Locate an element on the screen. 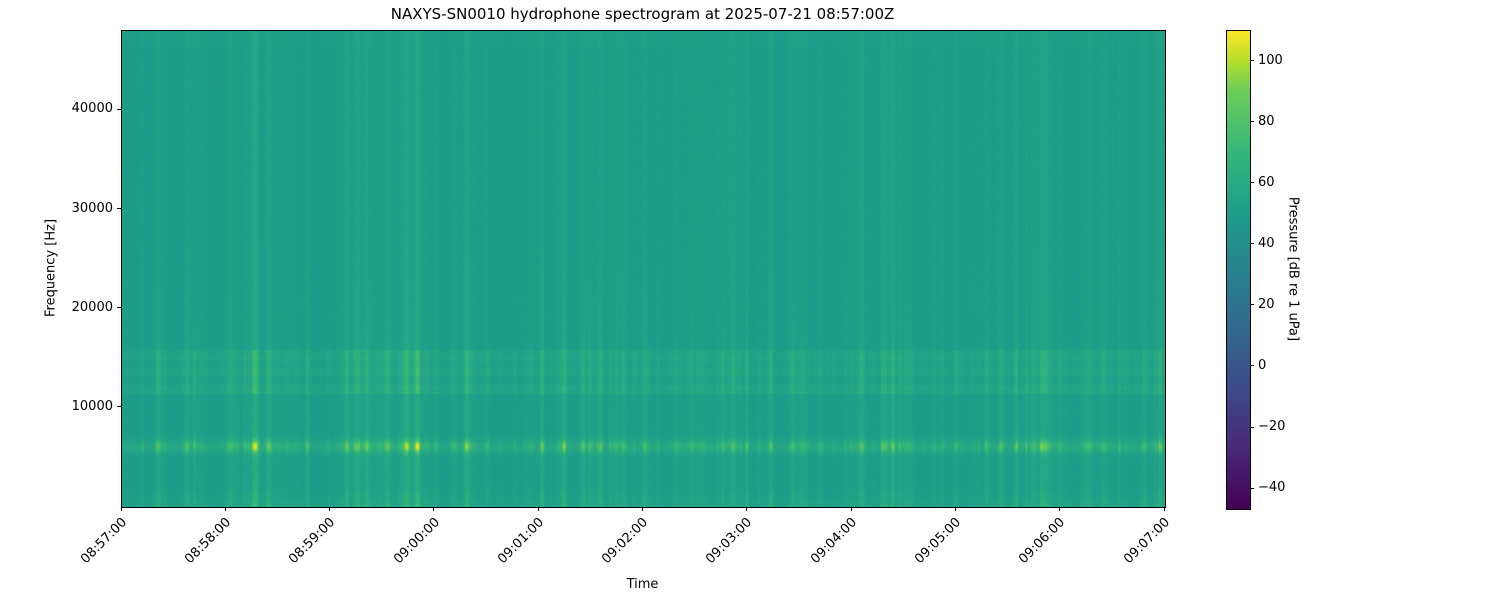 This screenshot has width=1500, height=600. colorbar-tick-label: 80 is located at coordinates (1266, 121).